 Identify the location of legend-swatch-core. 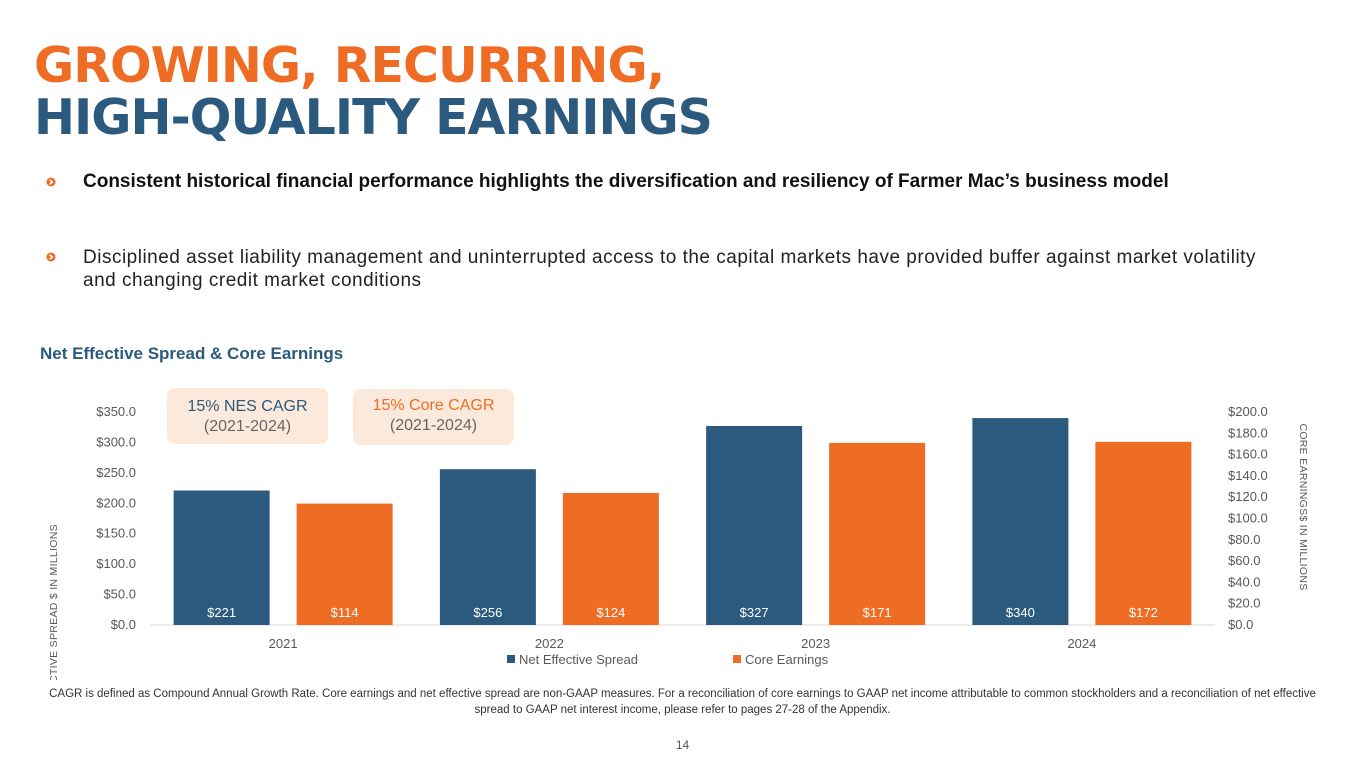
(737, 659).